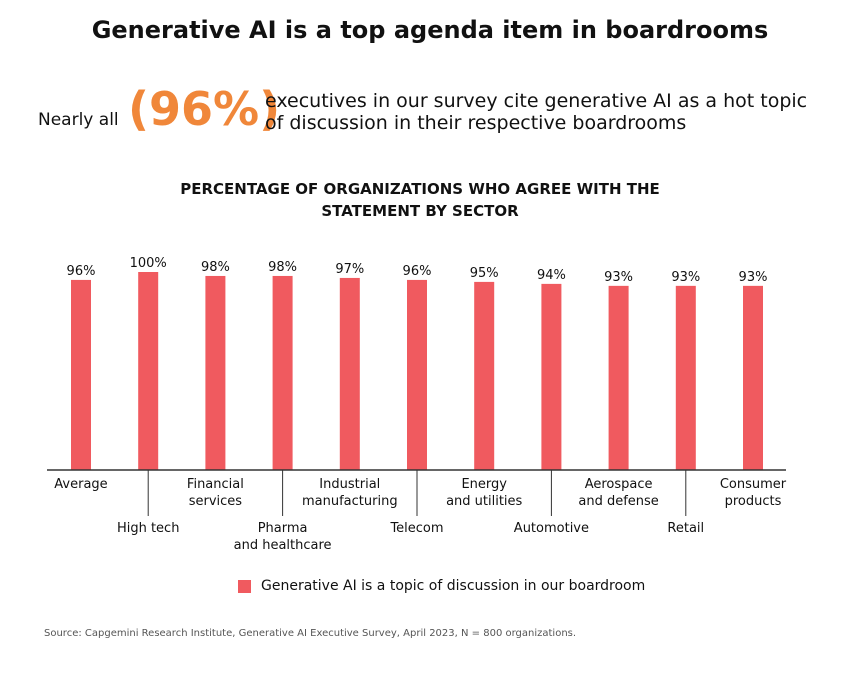 This screenshot has height=682, width=860. Describe the element at coordinates (349, 269) in the screenshot. I see `data-label: 97%` at that location.